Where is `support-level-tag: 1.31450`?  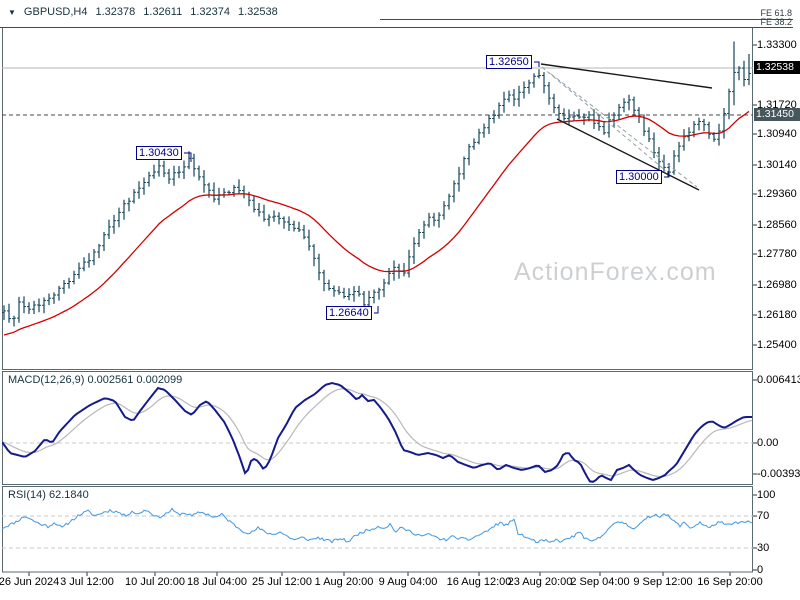
support-level-tag: 1.31450 is located at coordinates (777, 114).